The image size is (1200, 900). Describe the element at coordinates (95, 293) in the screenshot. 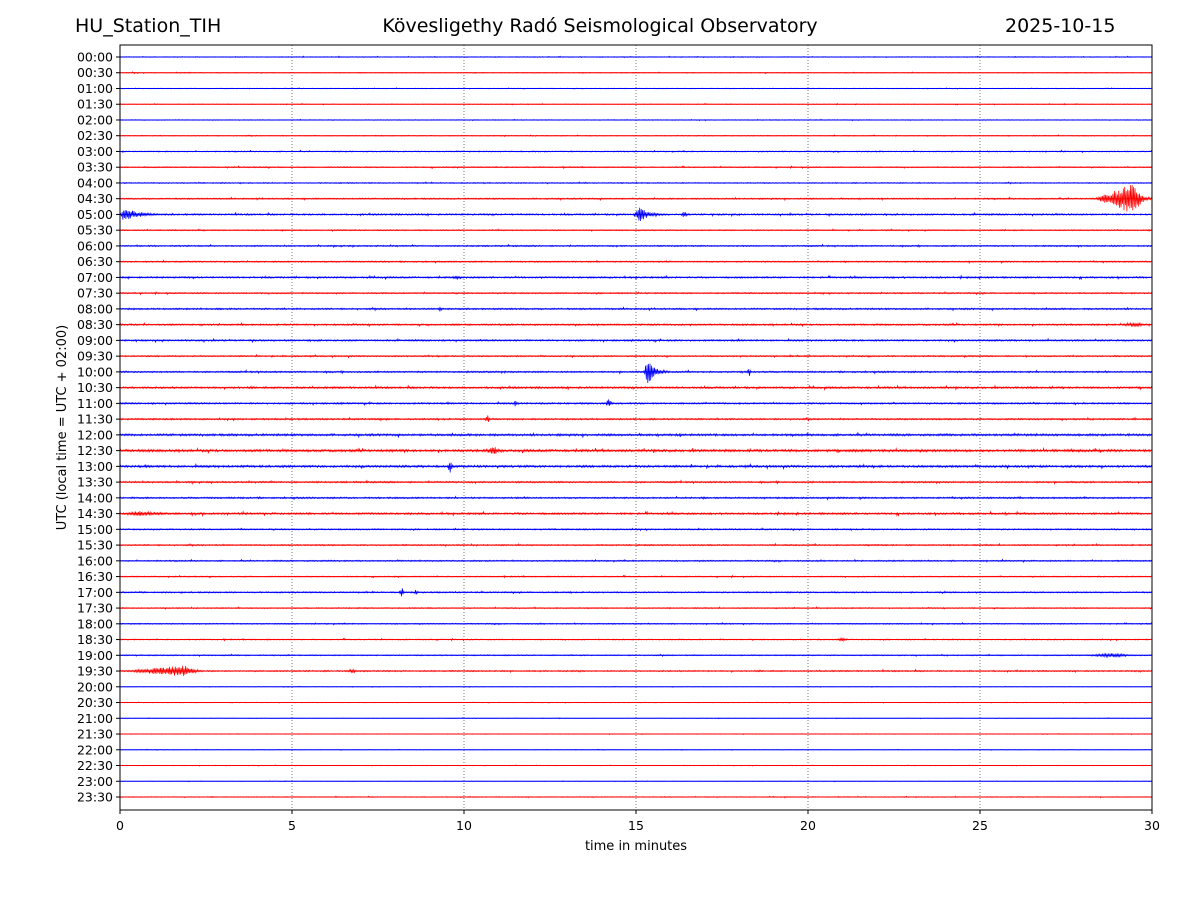

I see `y-tick-label: 07:30` at that location.